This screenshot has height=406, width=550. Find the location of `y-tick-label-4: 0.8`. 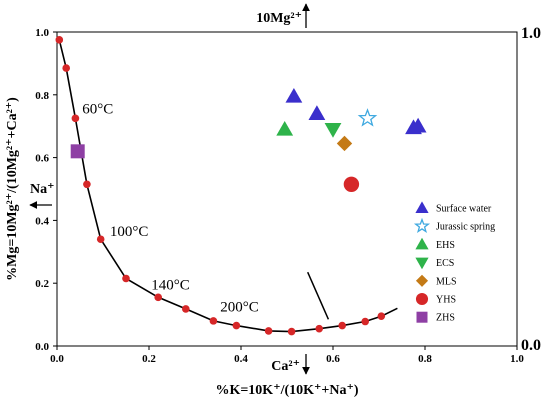

y-tick-label-4: 0.8 is located at coordinates (42, 96).